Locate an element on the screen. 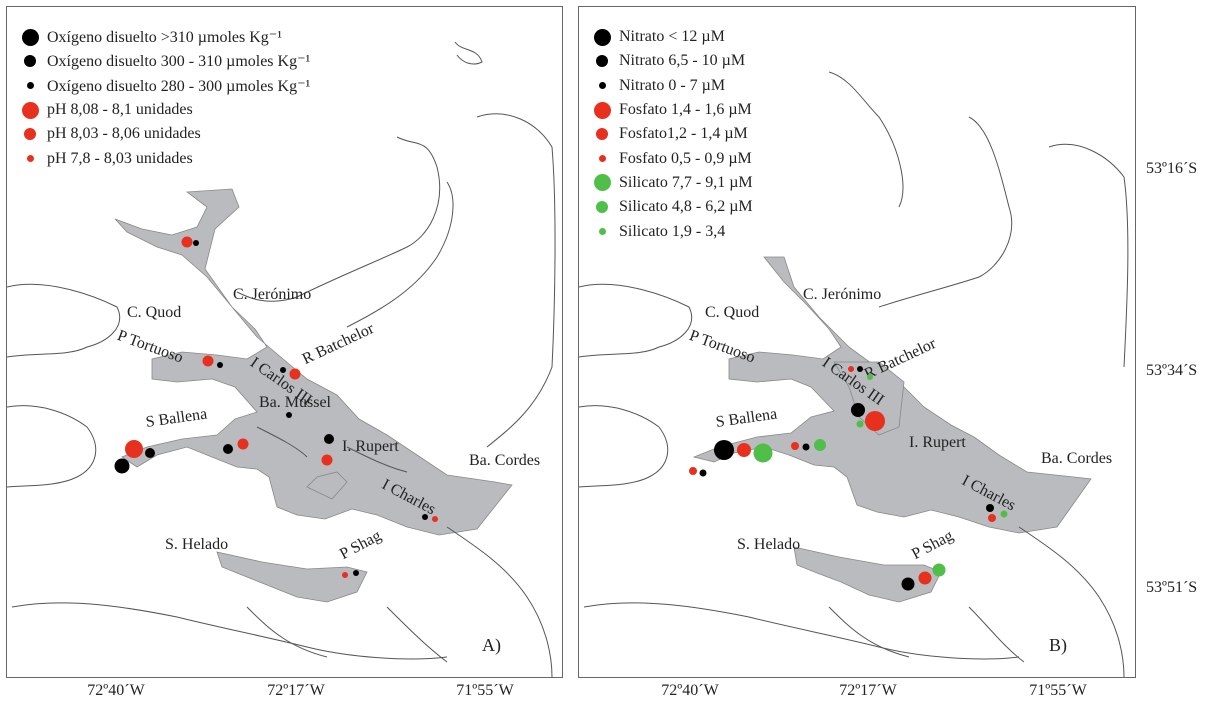  legend-label: Fosfato 0,5 - 0,9 µM is located at coordinates (685, 158).